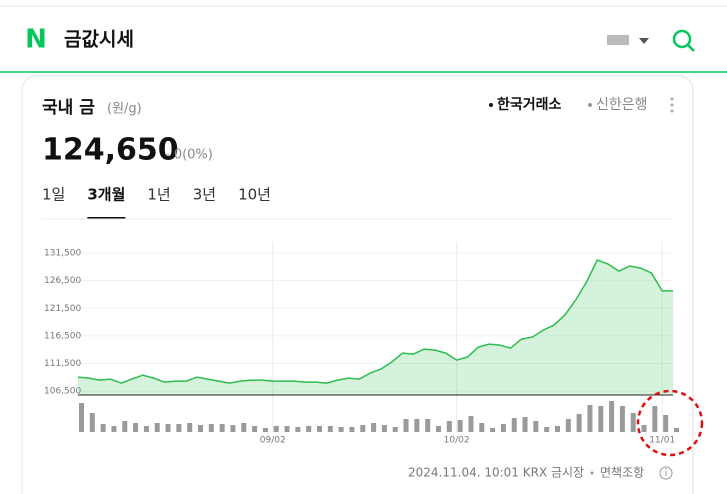 The height and width of the screenshot is (494, 727). Describe the element at coordinates (99, 40) in the screenshot. I see `page-title: 금값시세` at that location.